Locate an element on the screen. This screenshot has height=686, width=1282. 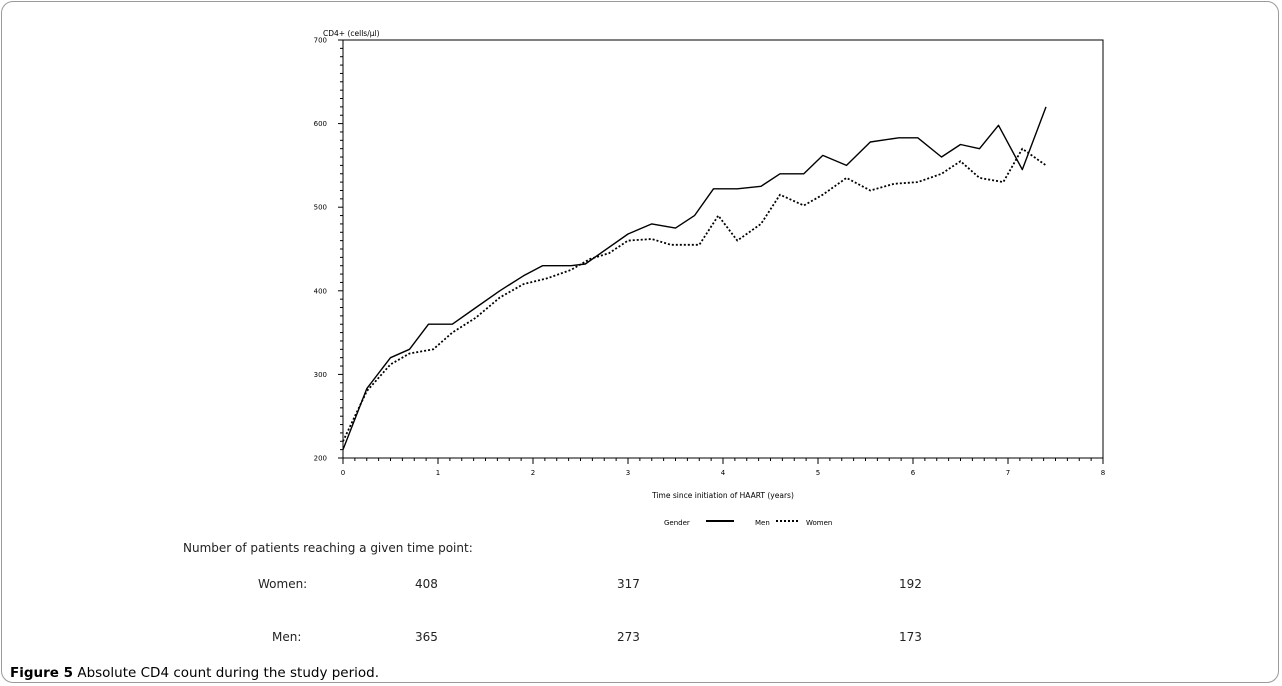
legend-label-women: Women is located at coordinates (819, 523).